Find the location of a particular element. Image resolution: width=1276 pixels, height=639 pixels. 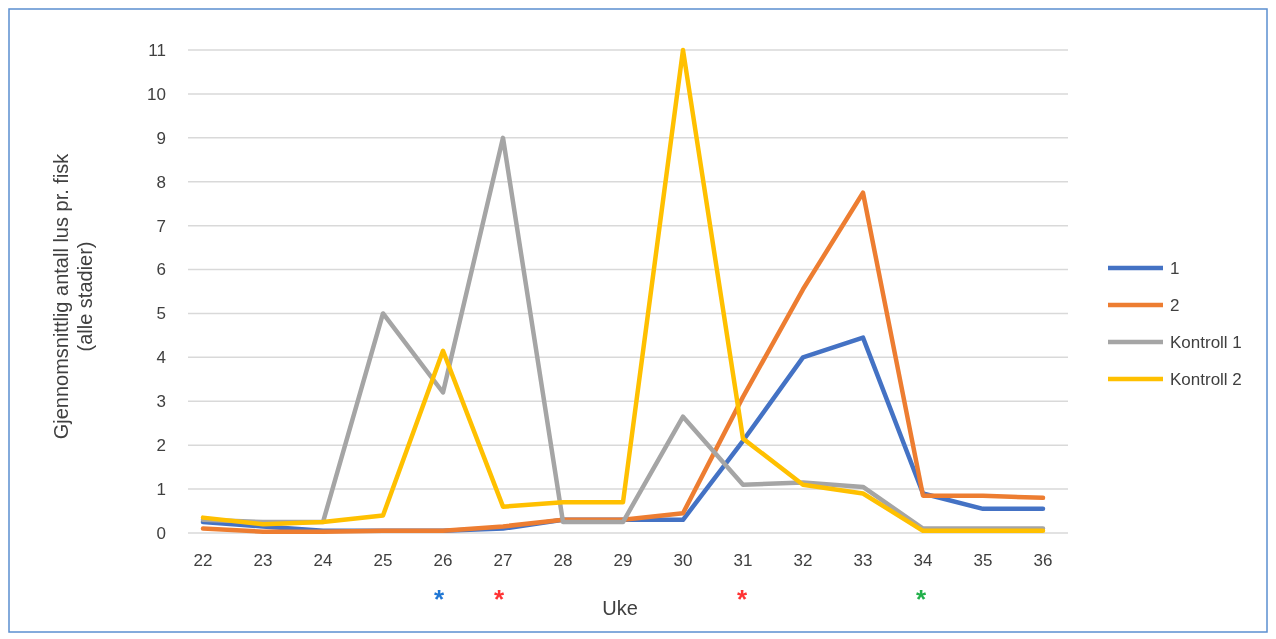

y-tick-label: 4 is located at coordinates (161, 358).